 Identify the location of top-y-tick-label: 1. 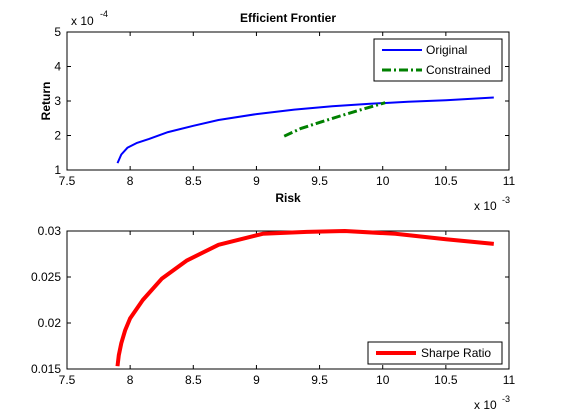
(57, 170).